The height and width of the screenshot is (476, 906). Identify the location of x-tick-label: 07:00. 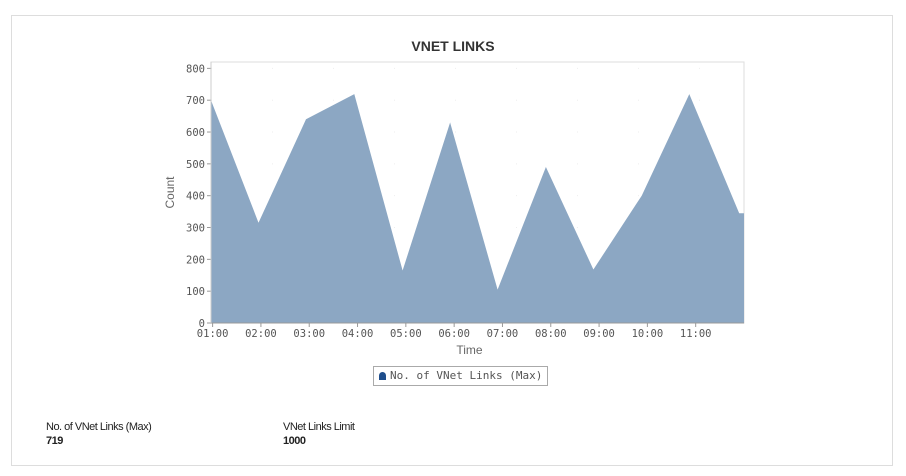
(503, 334).